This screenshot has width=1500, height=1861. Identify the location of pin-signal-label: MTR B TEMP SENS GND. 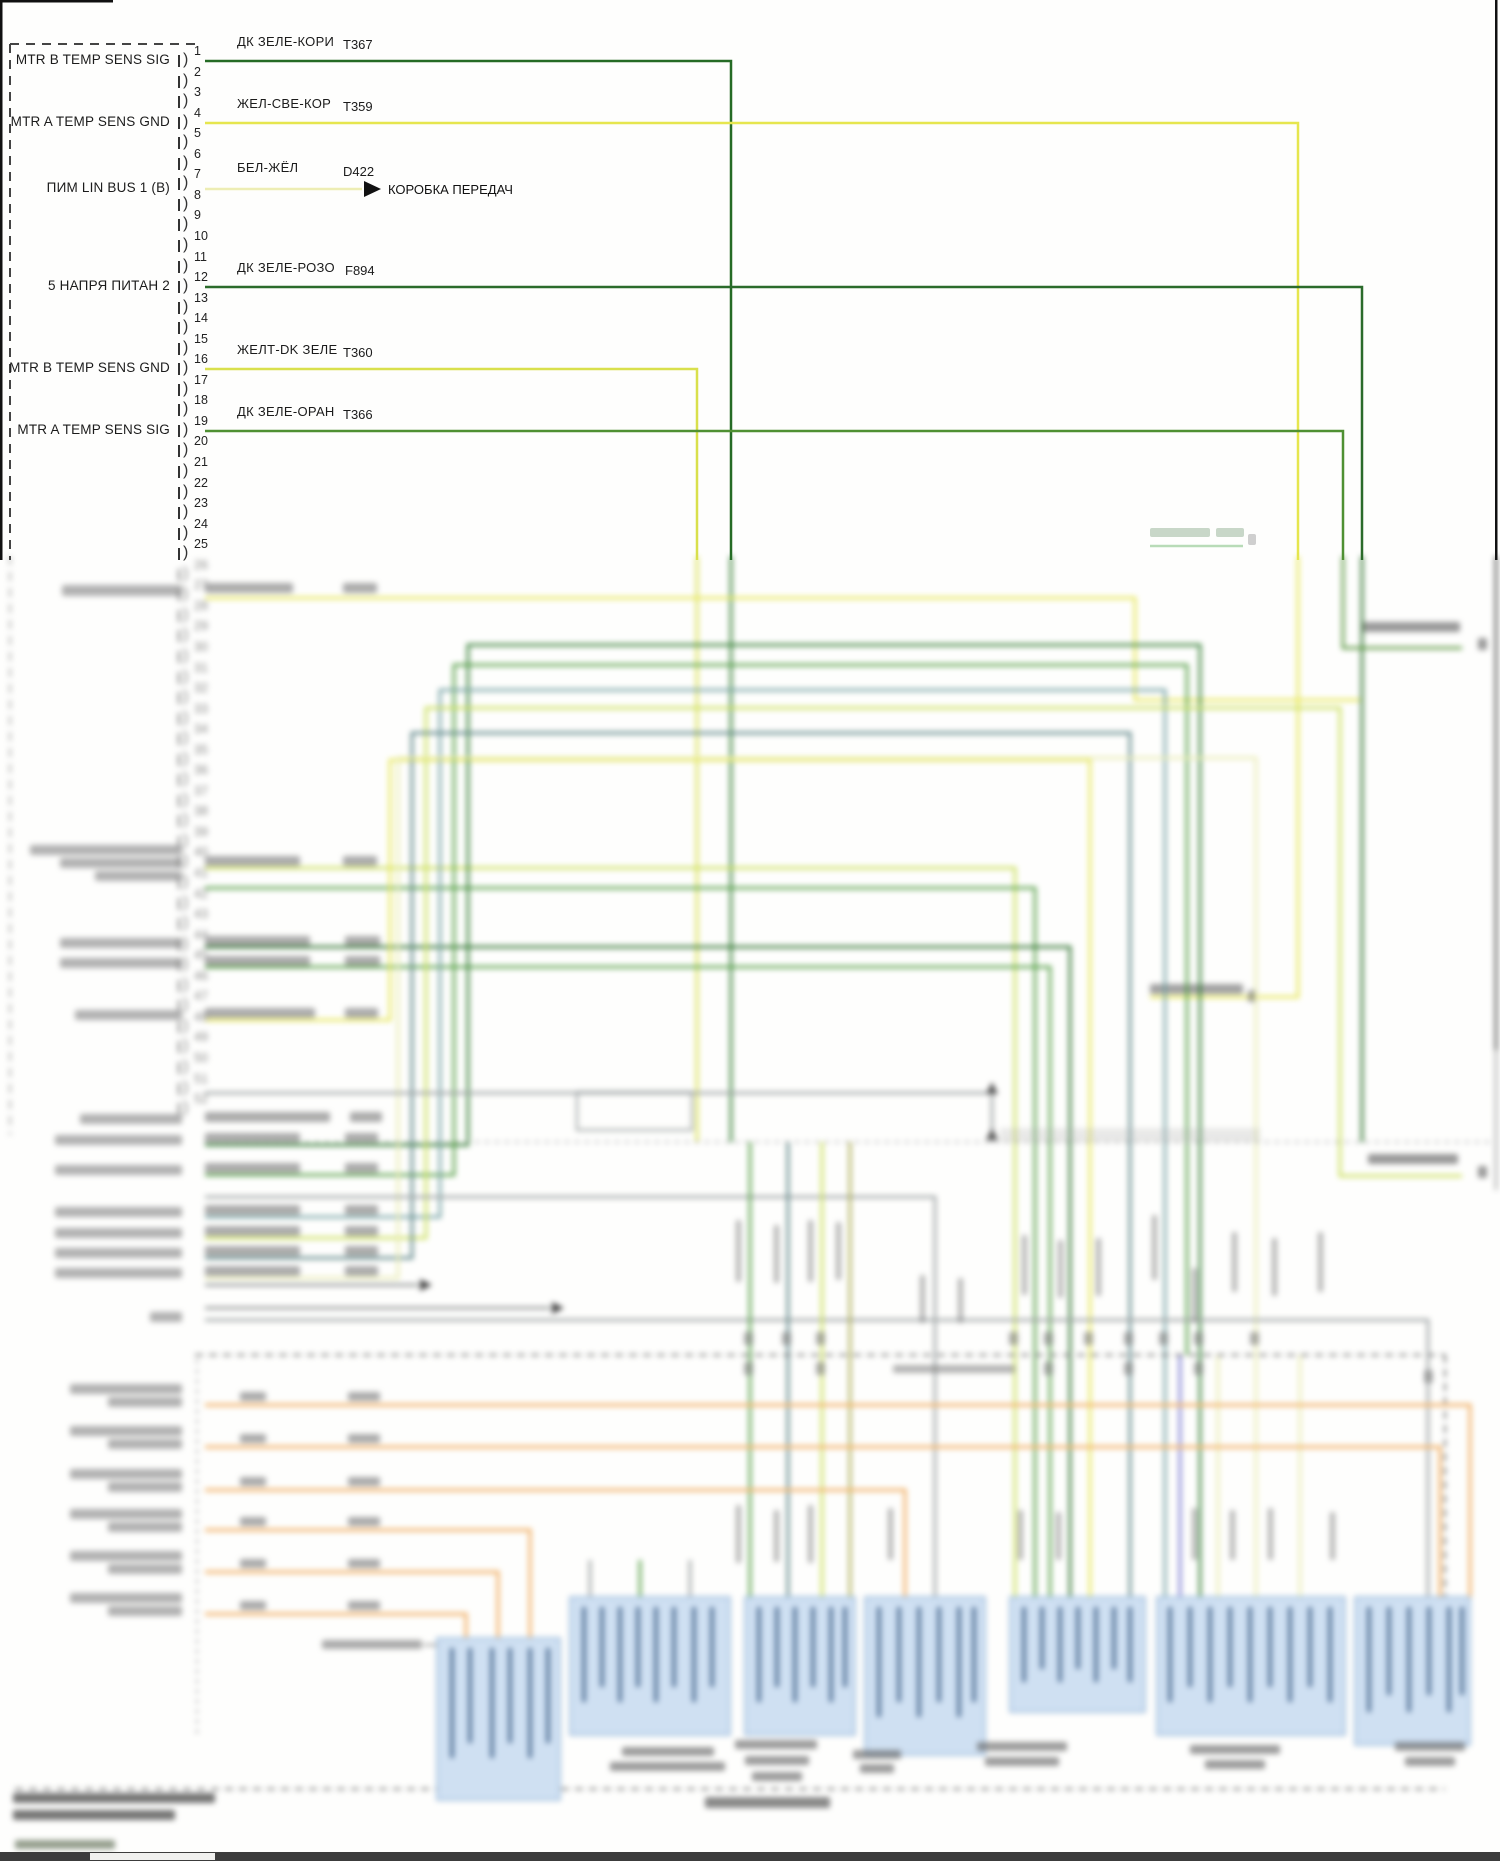
(89, 367).